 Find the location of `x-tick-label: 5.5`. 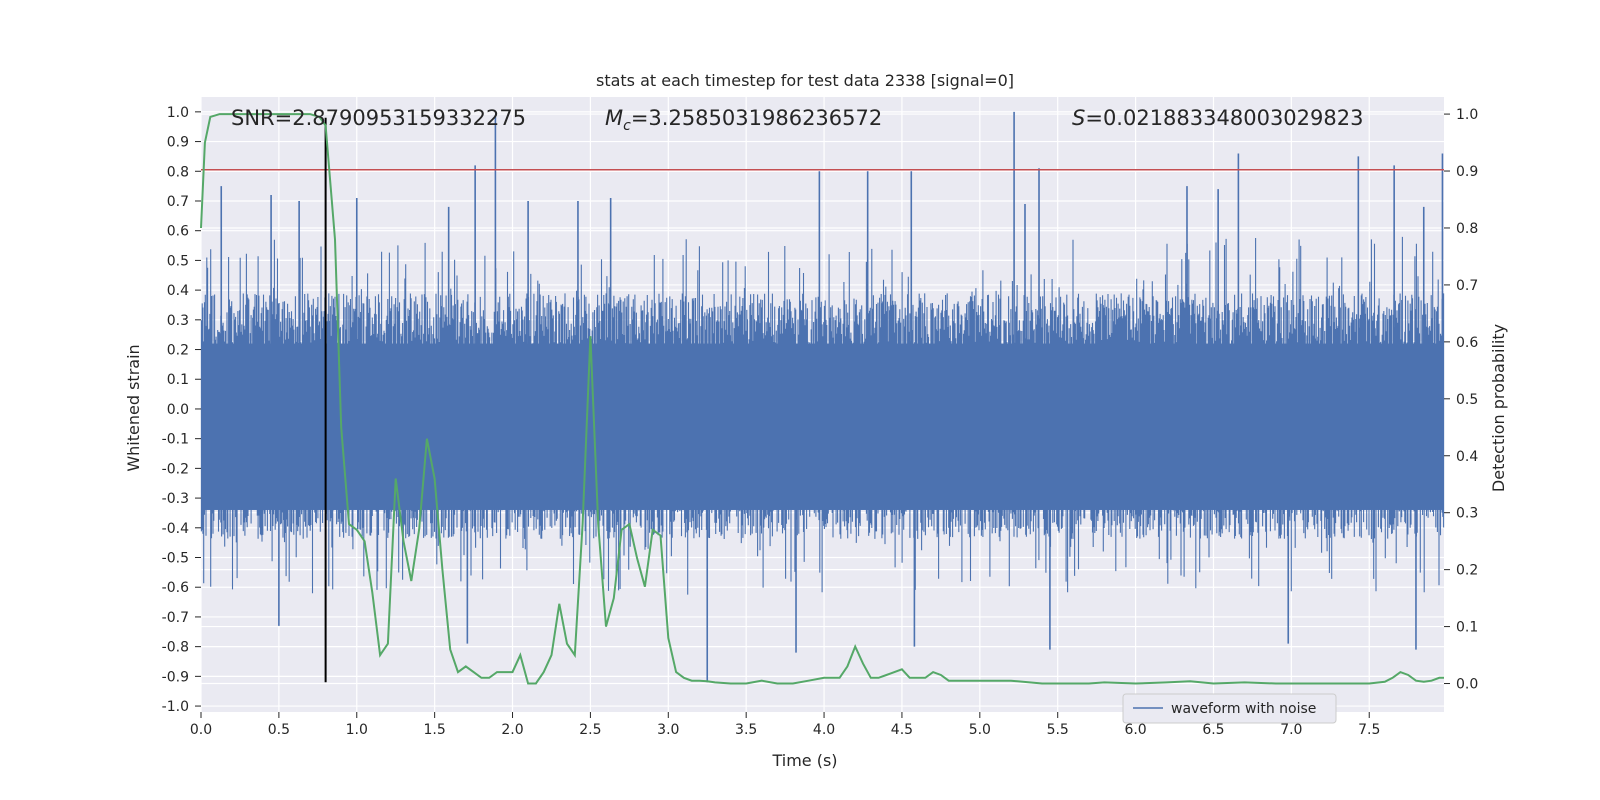

x-tick-label: 5.5 is located at coordinates (1058, 730).